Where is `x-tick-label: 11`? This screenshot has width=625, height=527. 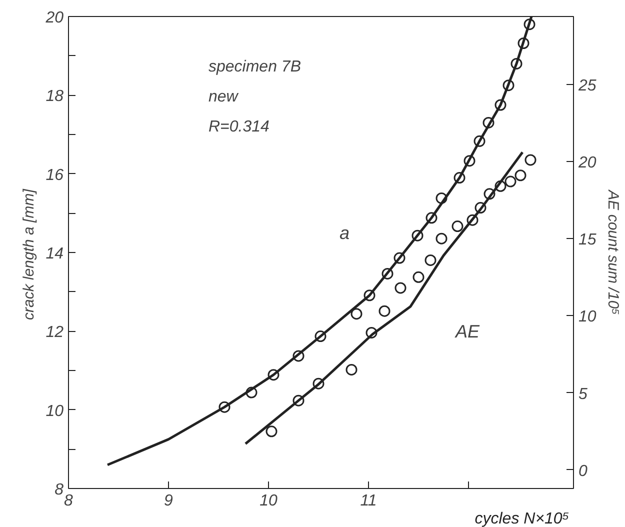 x-tick-label: 11 is located at coordinates (368, 501).